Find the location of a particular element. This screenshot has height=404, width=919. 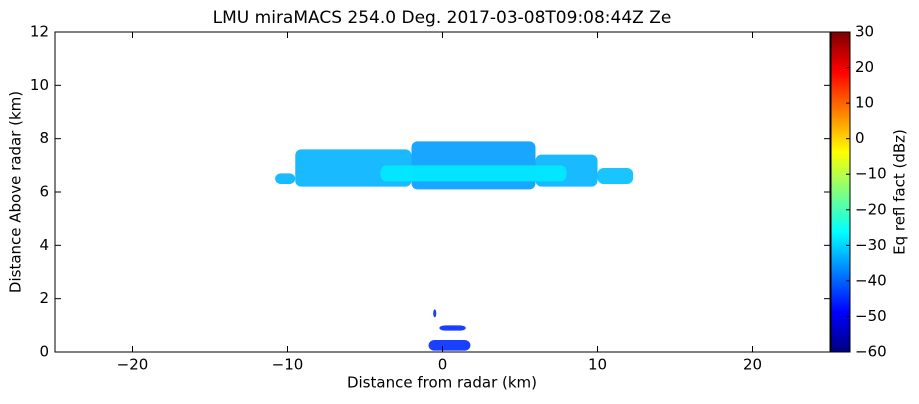

y-tick-label: 4 is located at coordinates (44, 245).